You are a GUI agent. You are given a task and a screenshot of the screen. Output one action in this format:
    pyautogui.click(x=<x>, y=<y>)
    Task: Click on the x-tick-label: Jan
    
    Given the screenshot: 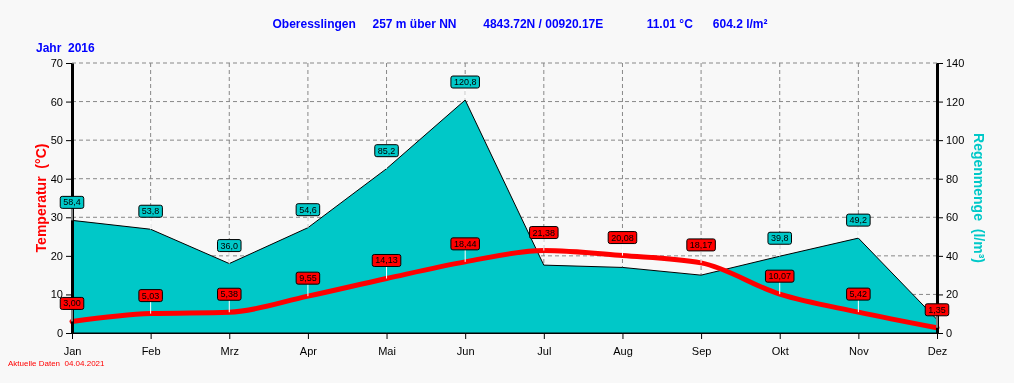 What is the action you would take?
    pyautogui.click(x=72, y=350)
    